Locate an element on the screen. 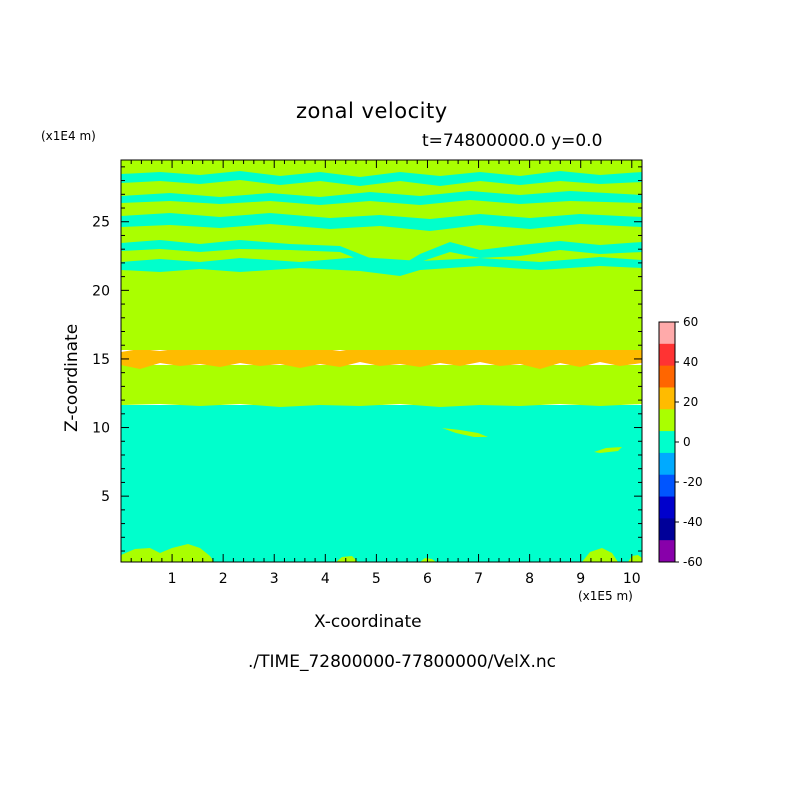  x-axis-unit: (x1E5 m) is located at coordinates (605, 596).